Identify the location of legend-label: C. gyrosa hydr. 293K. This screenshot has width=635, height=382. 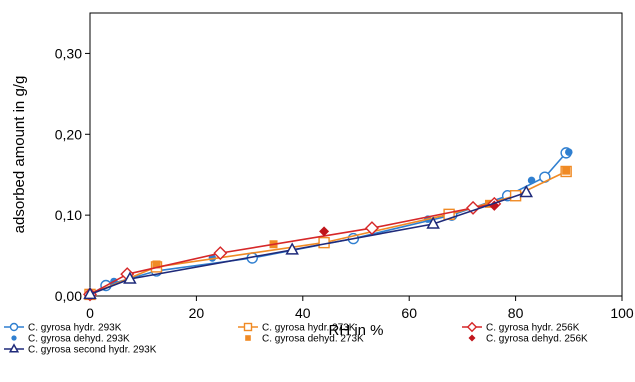
(75, 328).